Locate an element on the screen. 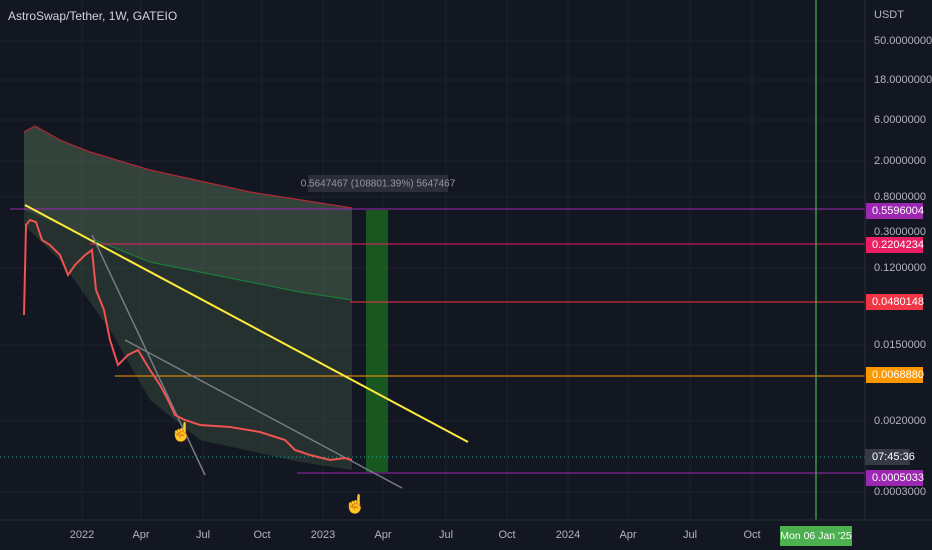 The width and height of the screenshot is (932, 550). upper-band is located at coordinates (188, 213).